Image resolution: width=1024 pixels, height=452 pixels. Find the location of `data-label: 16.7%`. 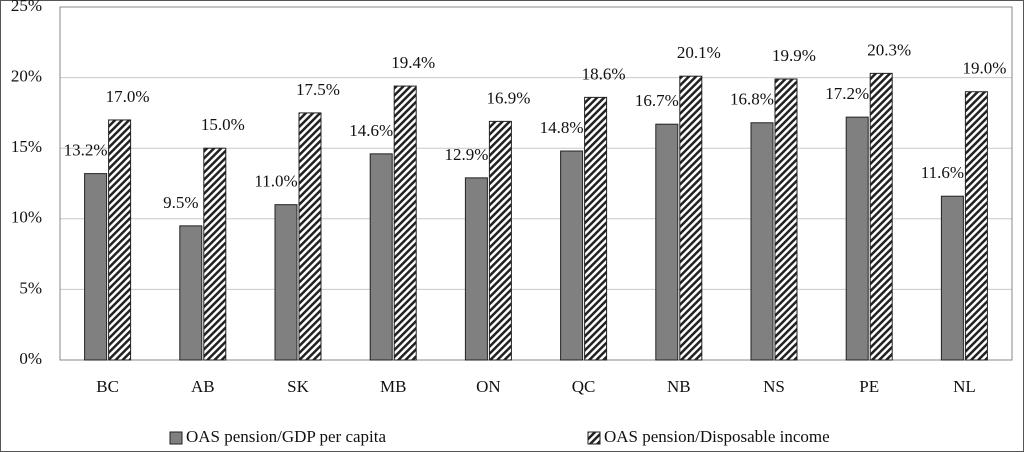

data-label: 16.7% is located at coordinates (657, 100).